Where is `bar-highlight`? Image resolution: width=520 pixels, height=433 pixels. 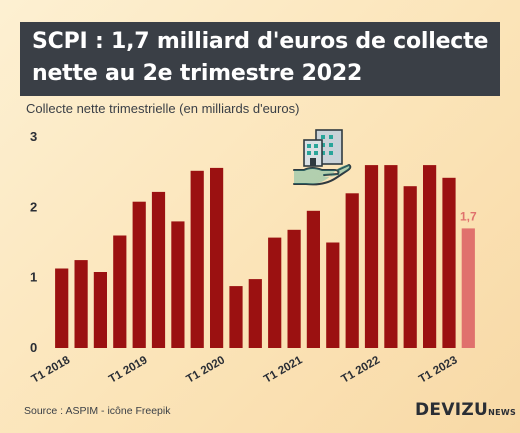
bar-highlight is located at coordinates (468, 288).